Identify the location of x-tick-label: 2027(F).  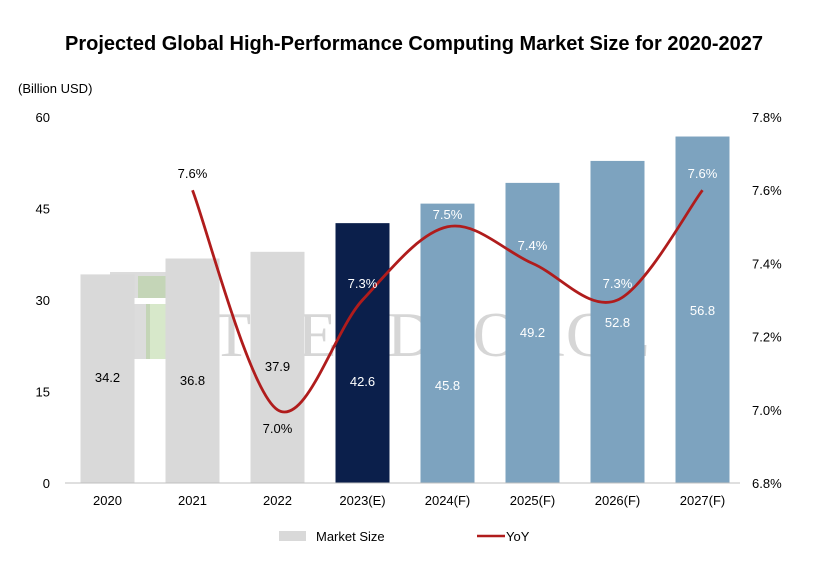
(703, 500).